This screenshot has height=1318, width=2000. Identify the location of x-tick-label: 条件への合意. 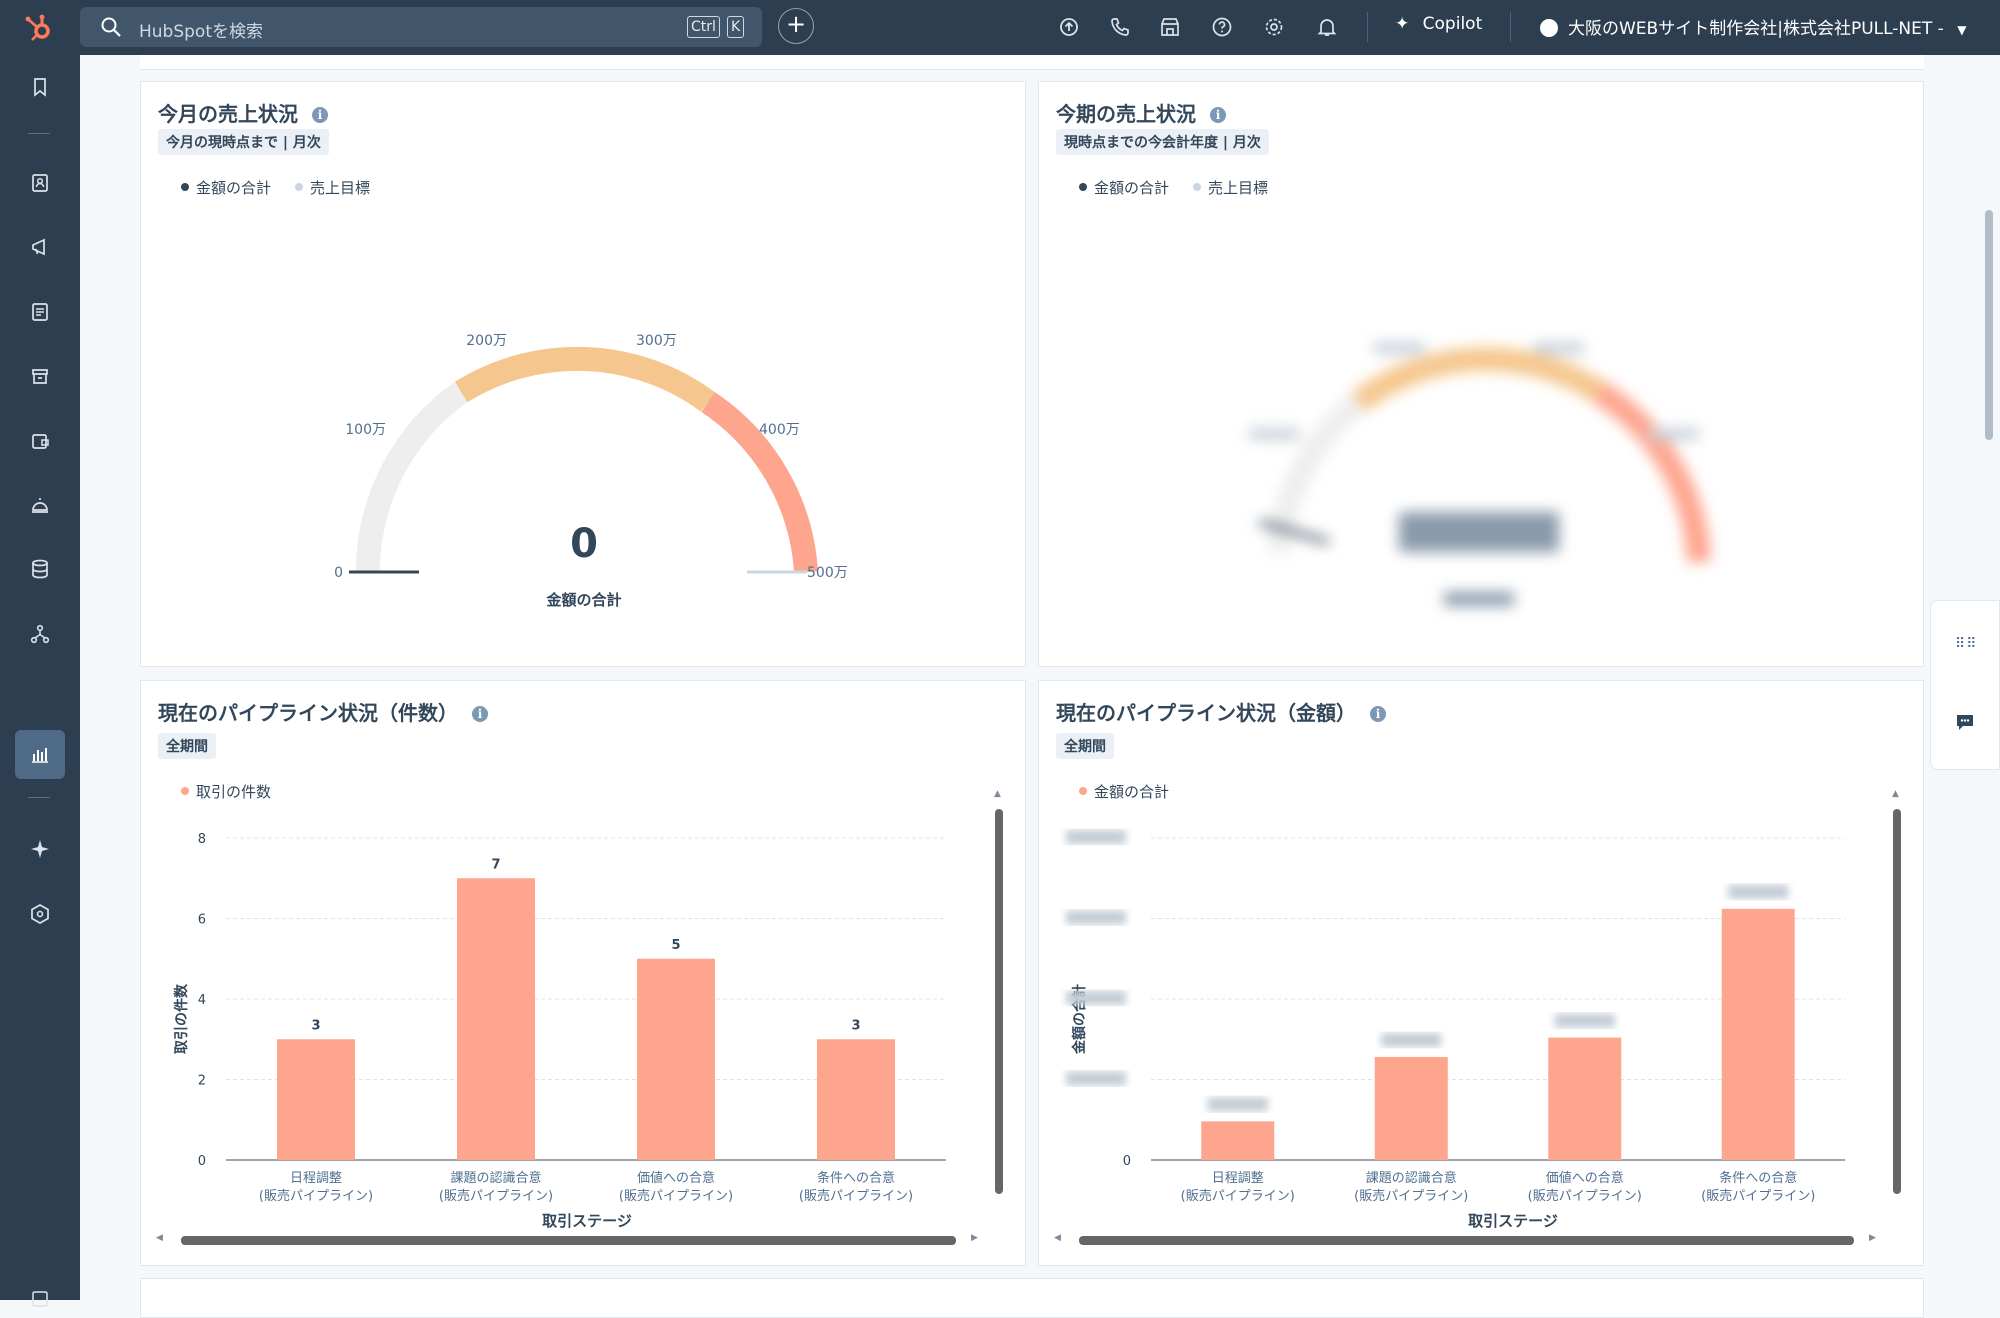
(1758, 1178).